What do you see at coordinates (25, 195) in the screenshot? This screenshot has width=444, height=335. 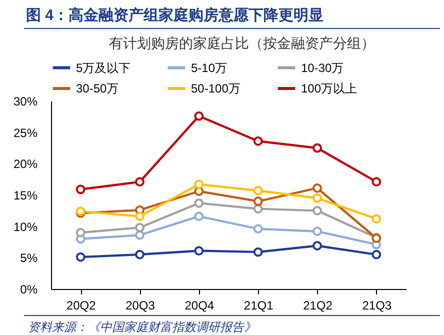 I see `y-tick-label: 15%` at bounding box center [25, 195].